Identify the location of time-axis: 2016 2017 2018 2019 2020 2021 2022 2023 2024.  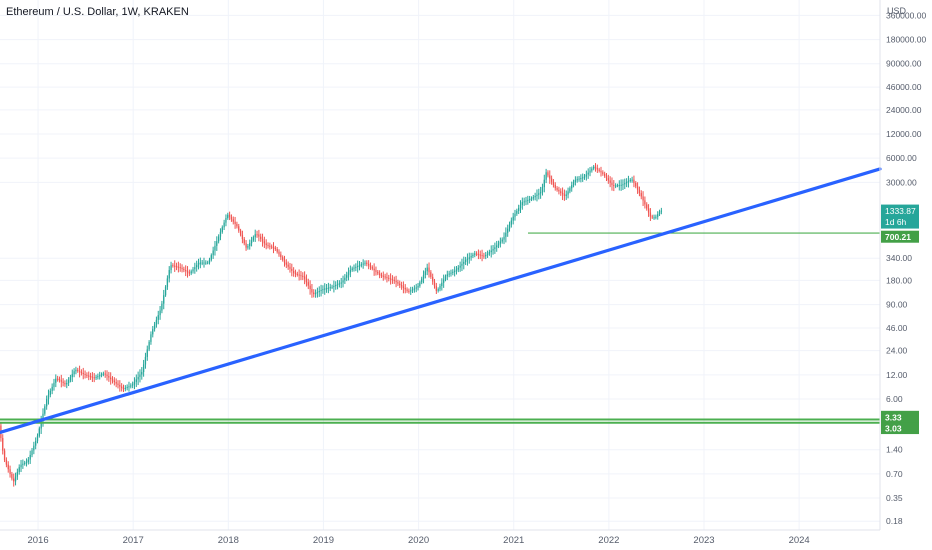
(418, 540).